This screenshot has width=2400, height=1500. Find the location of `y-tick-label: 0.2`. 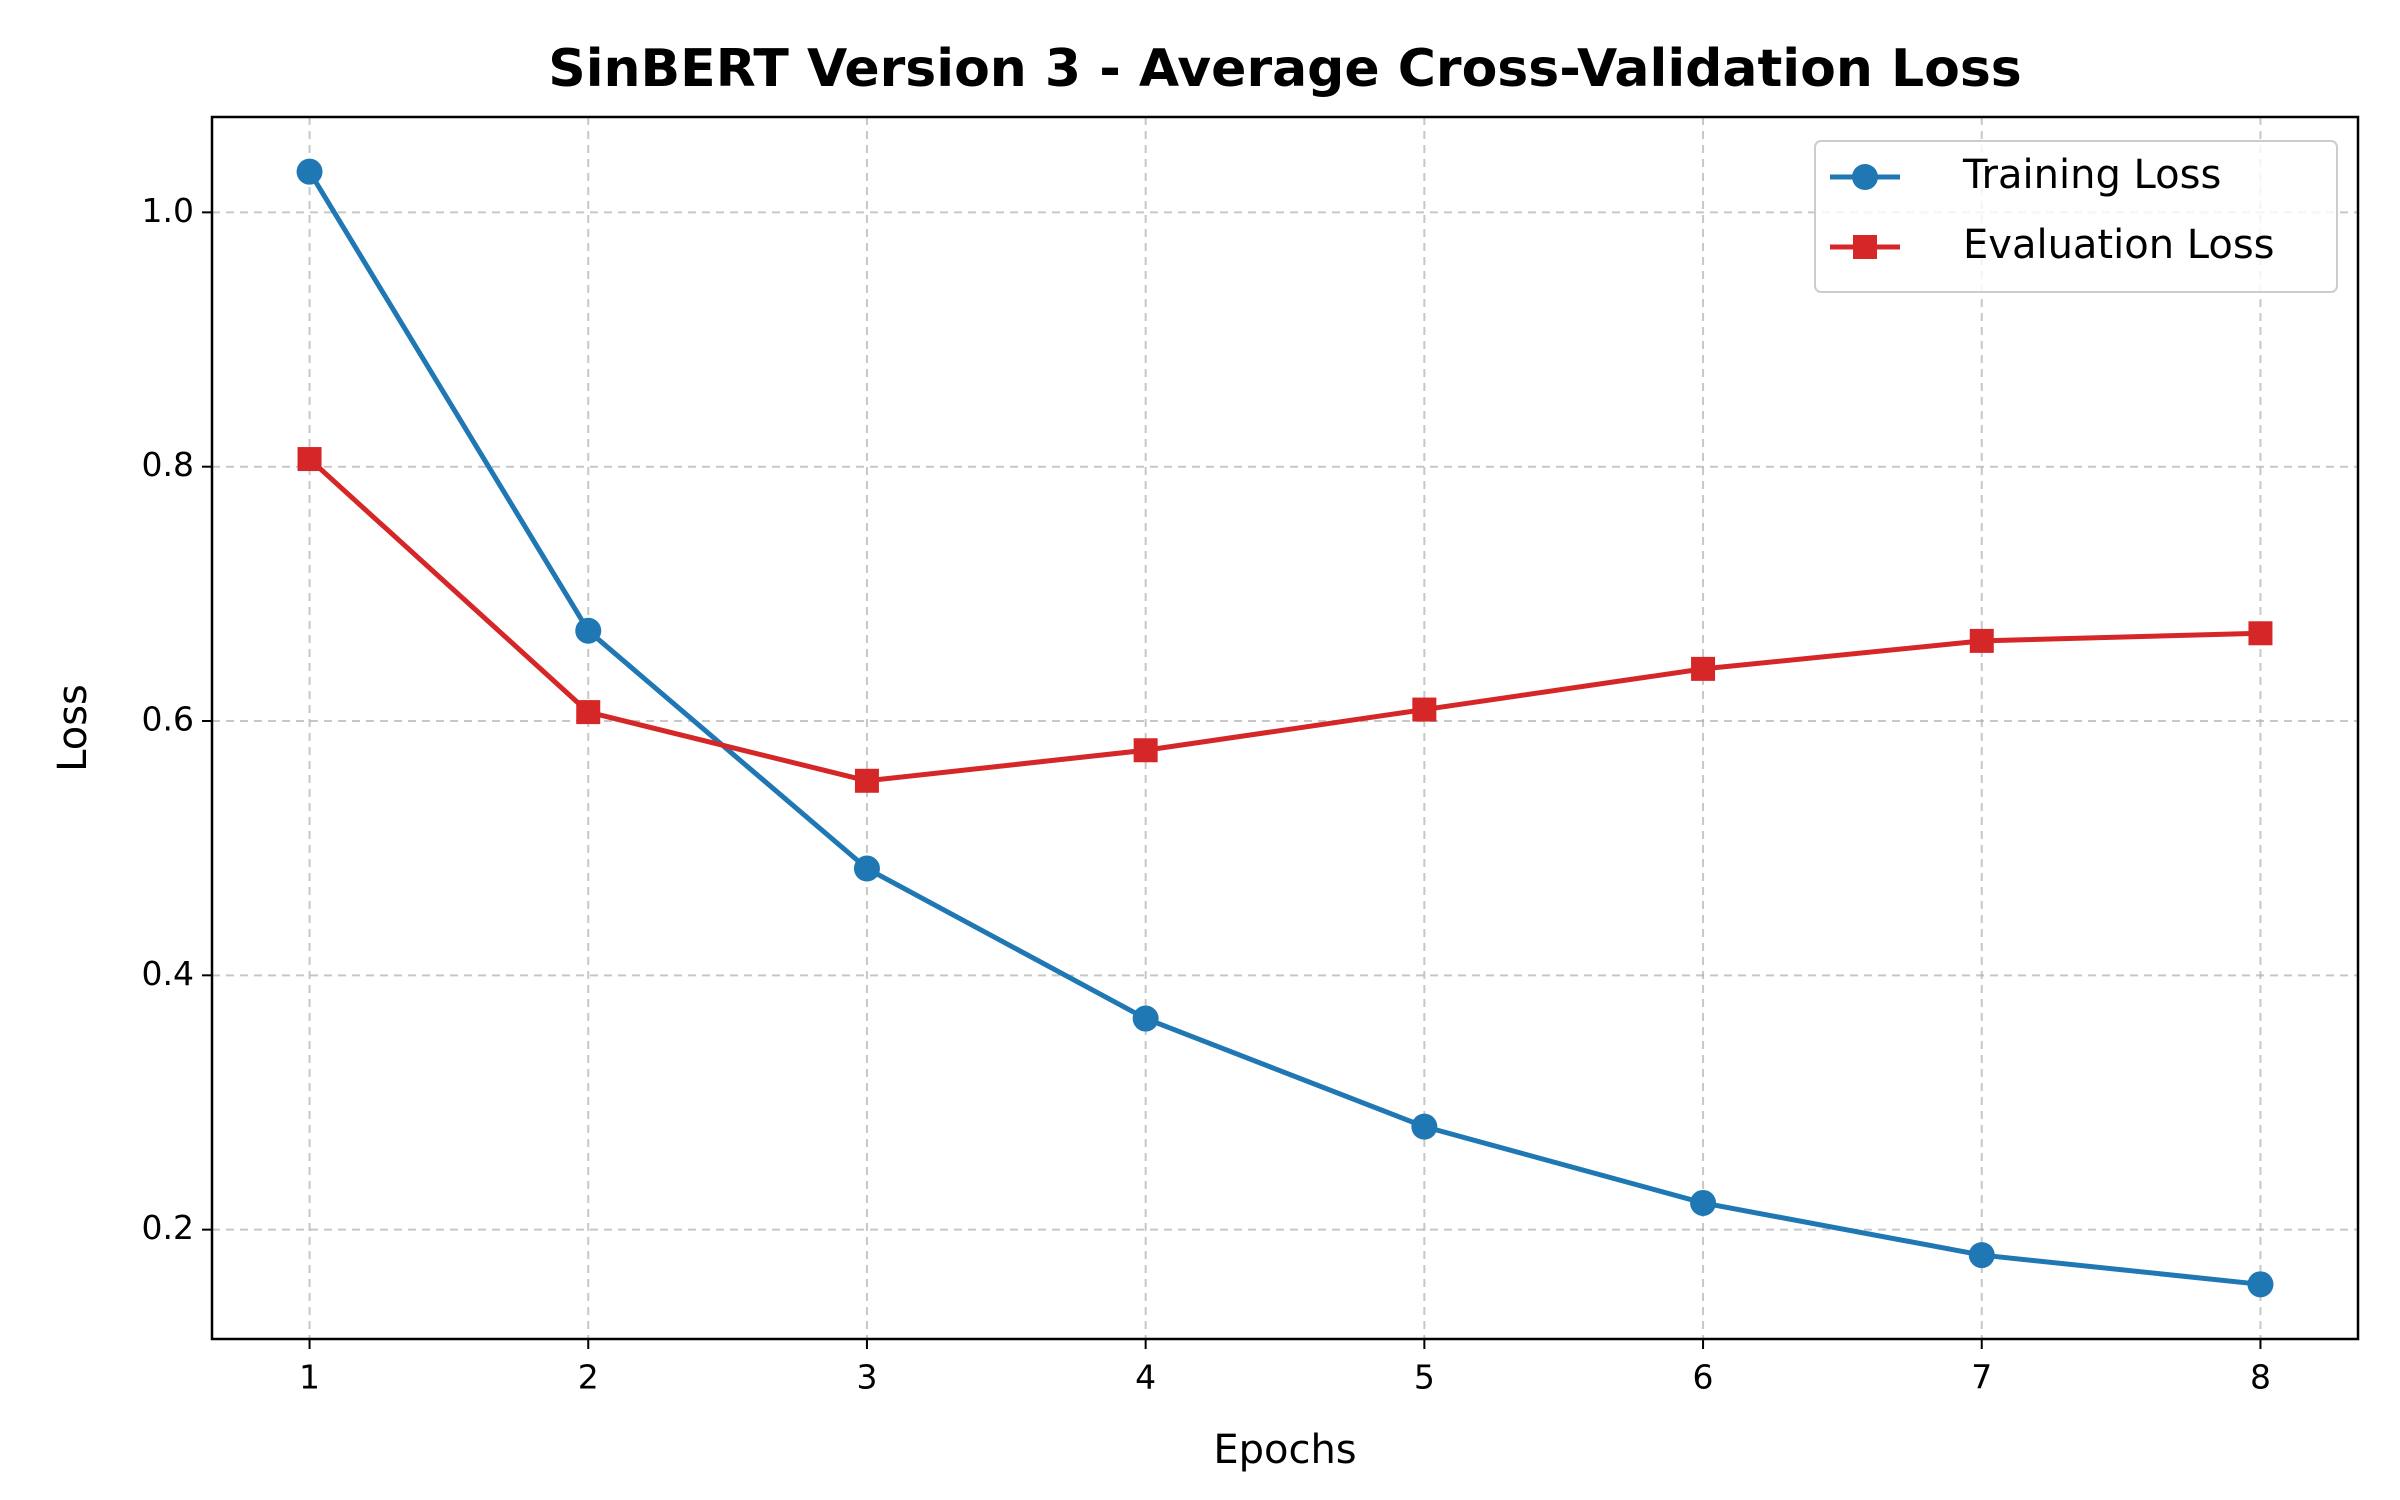

y-tick-label: 0.2 is located at coordinates (168, 1227).